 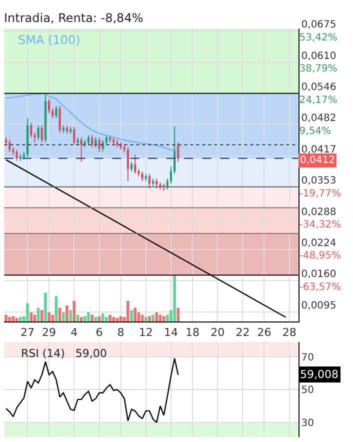 What do you see at coordinates (315, 131) in the screenshot?
I see `y2-tick-label: 9,54%` at bounding box center [315, 131].